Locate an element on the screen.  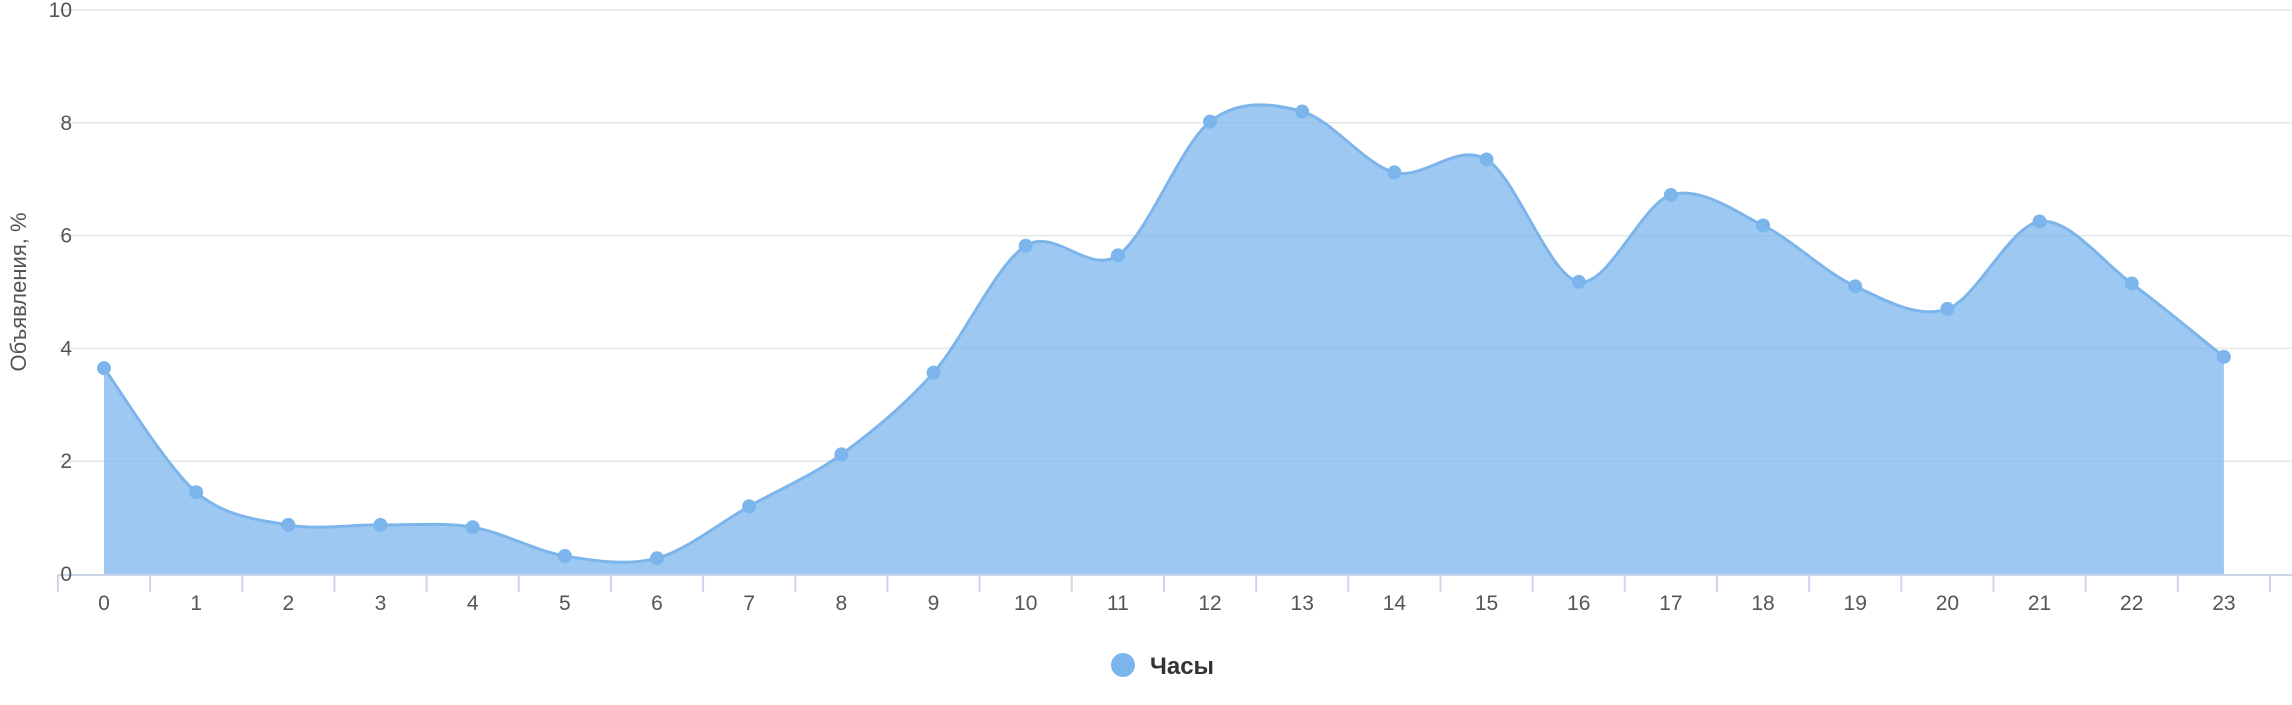
x-tick-label: 2 is located at coordinates (288, 603).